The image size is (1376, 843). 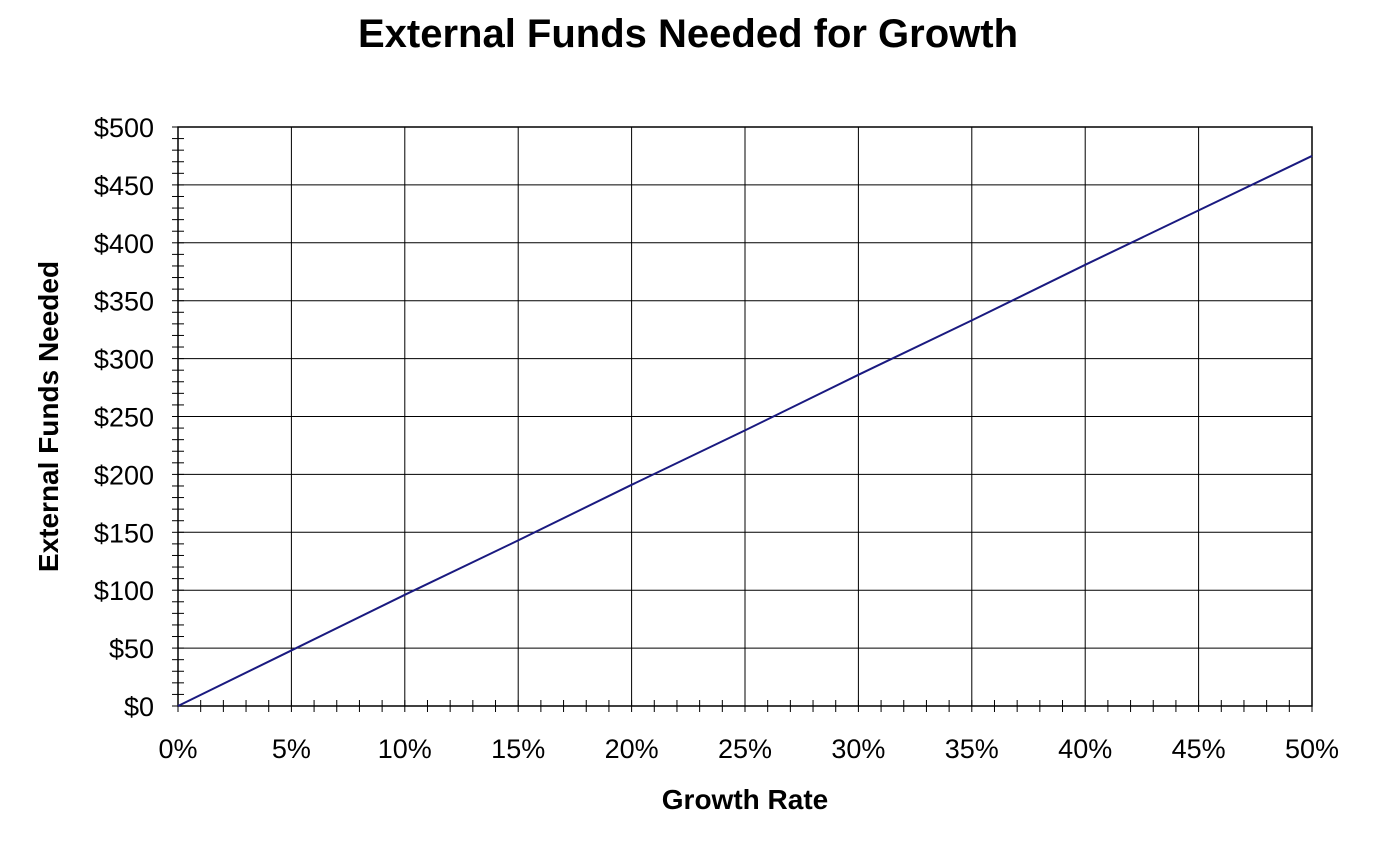 I want to click on y-tick-label: $350, so click(x=124, y=302).